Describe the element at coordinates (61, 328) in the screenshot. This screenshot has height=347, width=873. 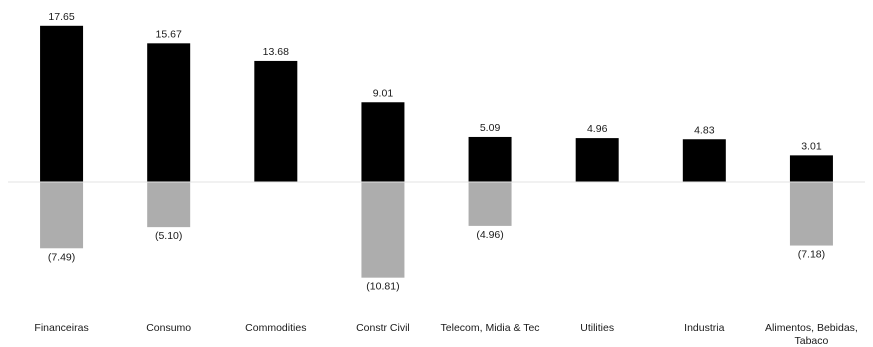
I see `category-label-0: Financeiras` at that location.